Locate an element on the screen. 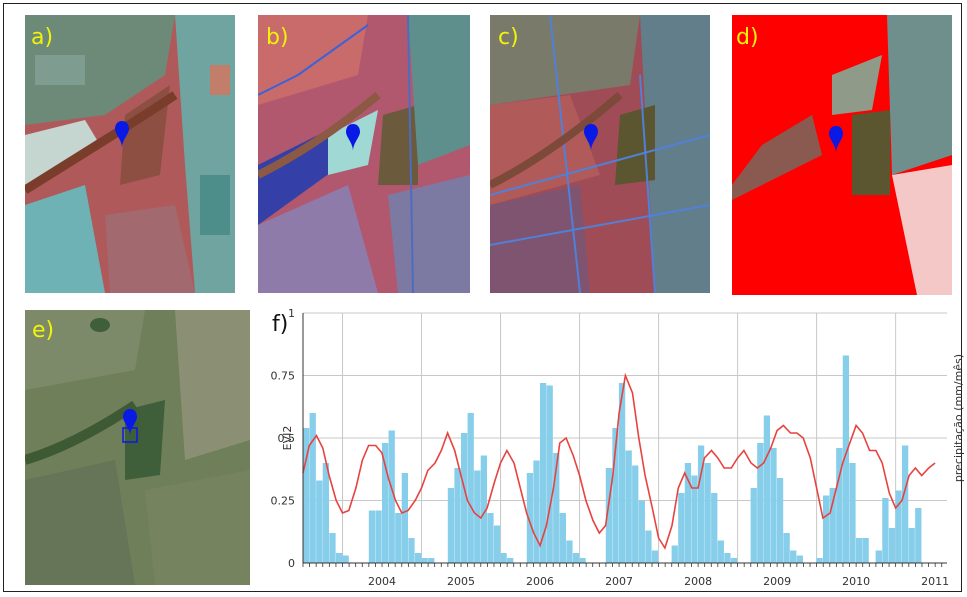 The image size is (967, 597). x-tick-label: 2010 is located at coordinates (856, 581).